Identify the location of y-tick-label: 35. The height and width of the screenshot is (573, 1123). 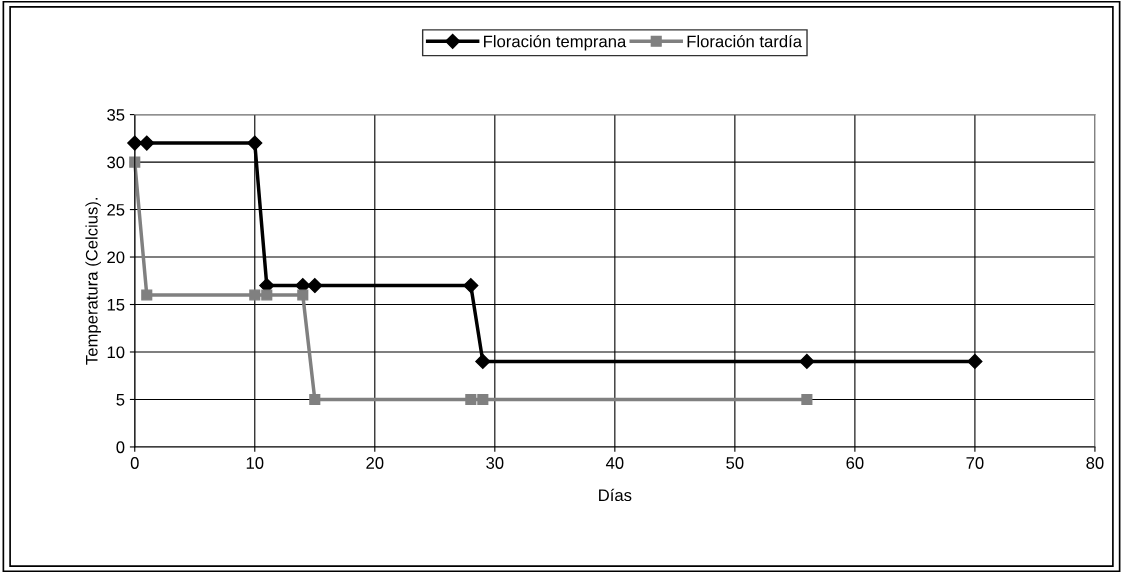
(116, 115).